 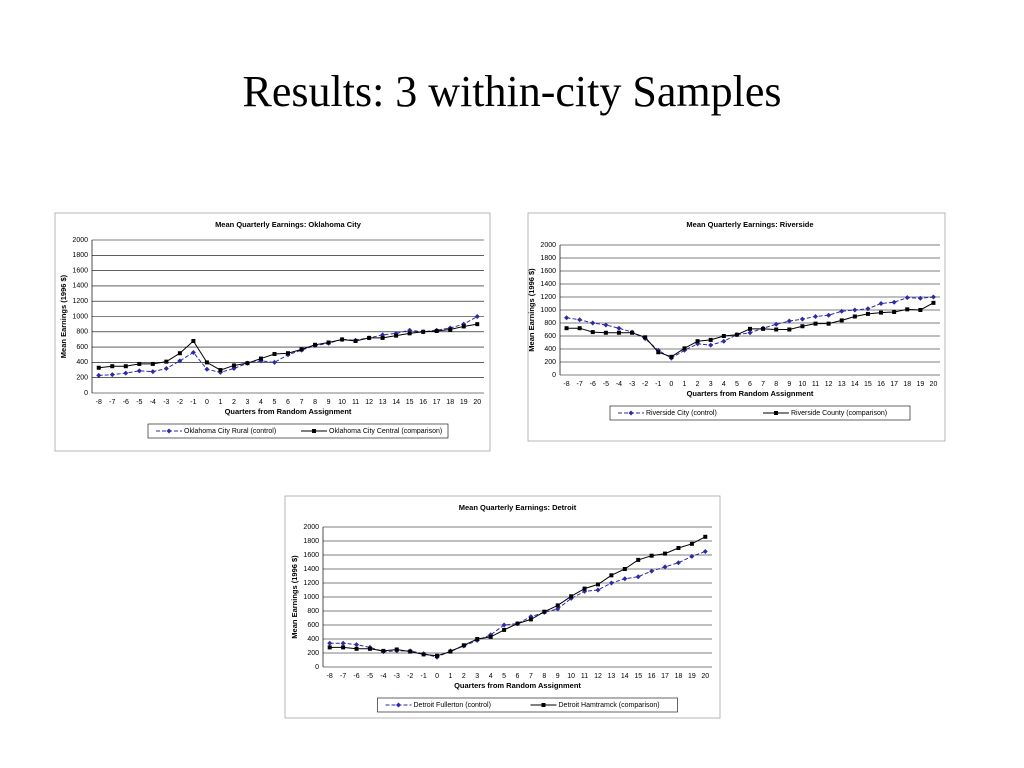 What do you see at coordinates (288, 402) in the screenshot?
I see `x-tick-label: 6` at bounding box center [288, 402].